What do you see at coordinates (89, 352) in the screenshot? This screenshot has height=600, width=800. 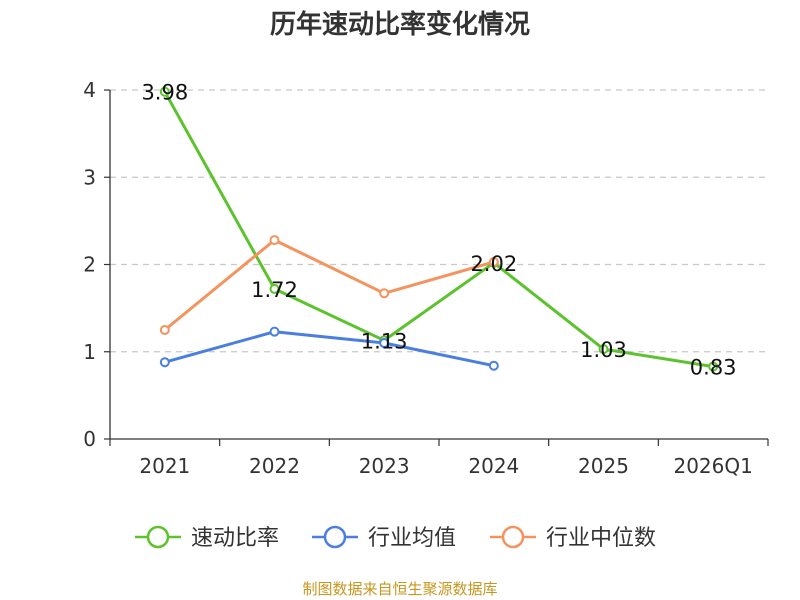 I see `y-tick-label: 1` at bounding box center [89, 352].